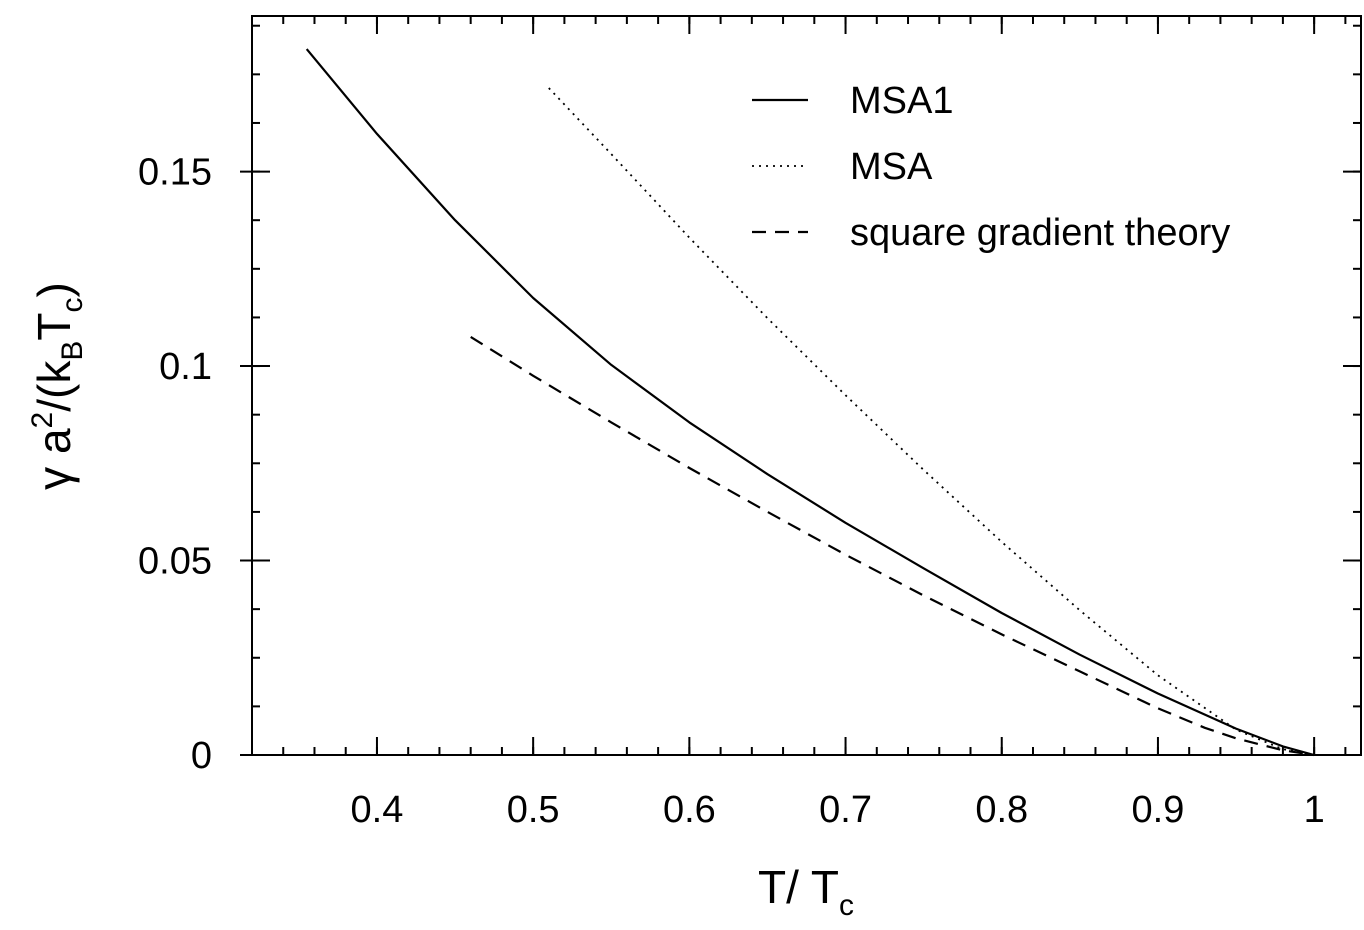 The image size is (1364, 930). Describe the element at coordinates (1001, 810) in the screenshot. I see `x-tick-label: 0.8` at that location.